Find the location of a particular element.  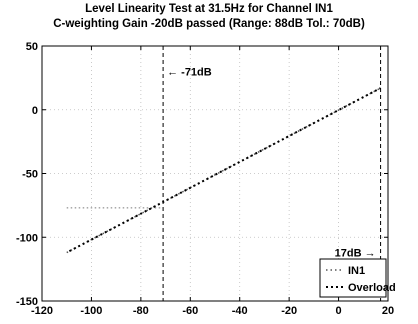

x-tick-label: -60 is located at coordinates (190, 311).